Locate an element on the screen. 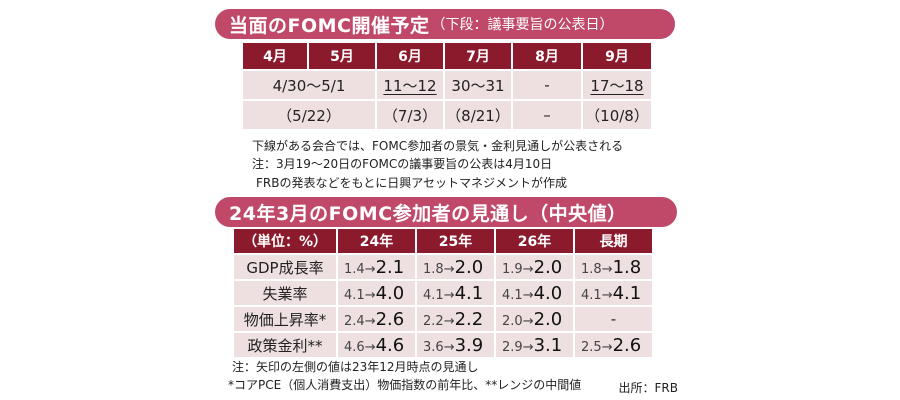 The width and height of the screenshot is (900, 400). year-header: 24年 is located at coordinates (376, 241).